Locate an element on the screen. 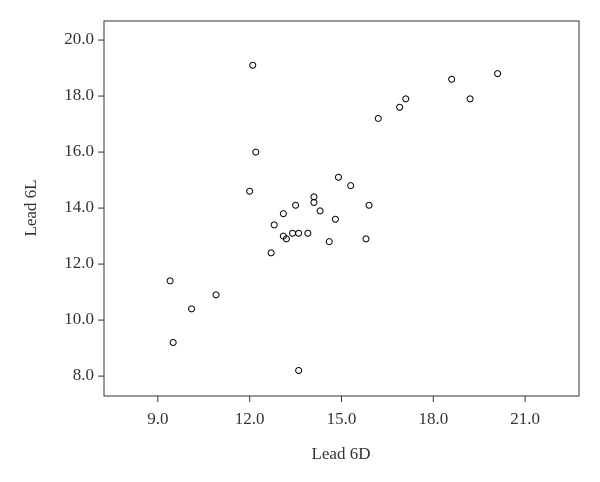 This screenshot has width=600, height=482. y-tick-label: 20.0 is located at coordinates (79, 38).